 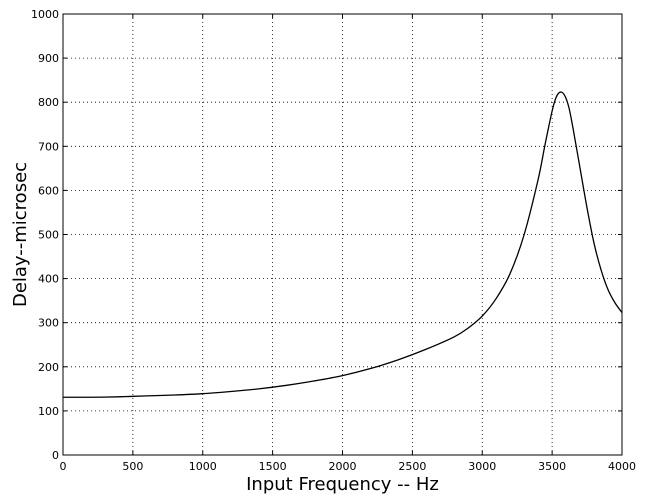 I want to click on y-tick-label: 1000, so click(x=45, y=14).